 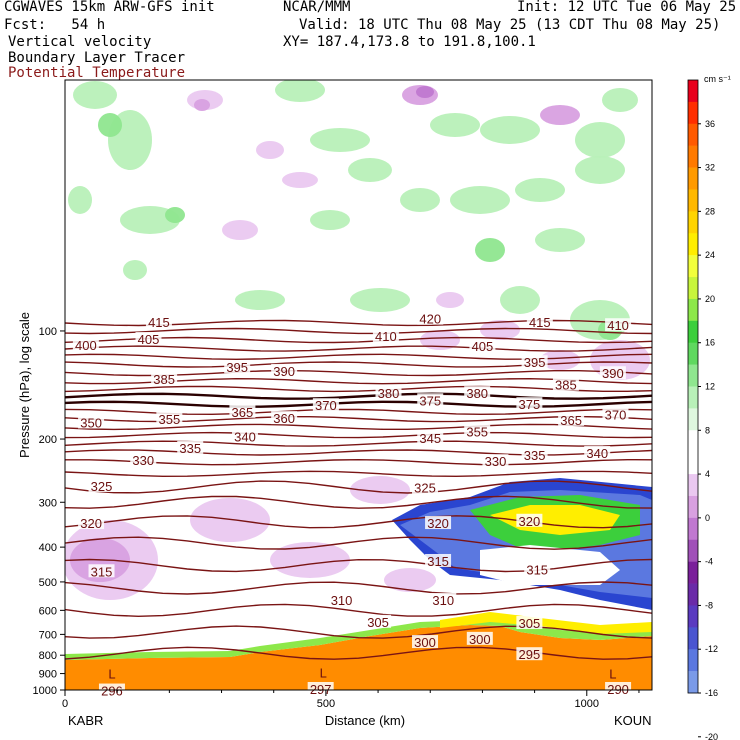 I want to click on x-axis: 0 500 1000, so click(x=351, y=700).